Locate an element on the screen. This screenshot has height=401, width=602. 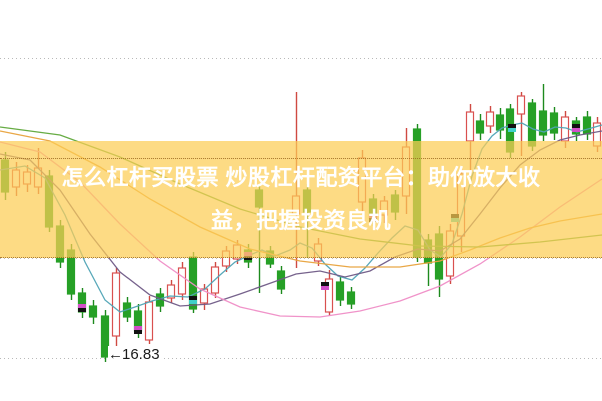
headline-line-2: 益，把握投资良机 is located at coordinates (300, 220).